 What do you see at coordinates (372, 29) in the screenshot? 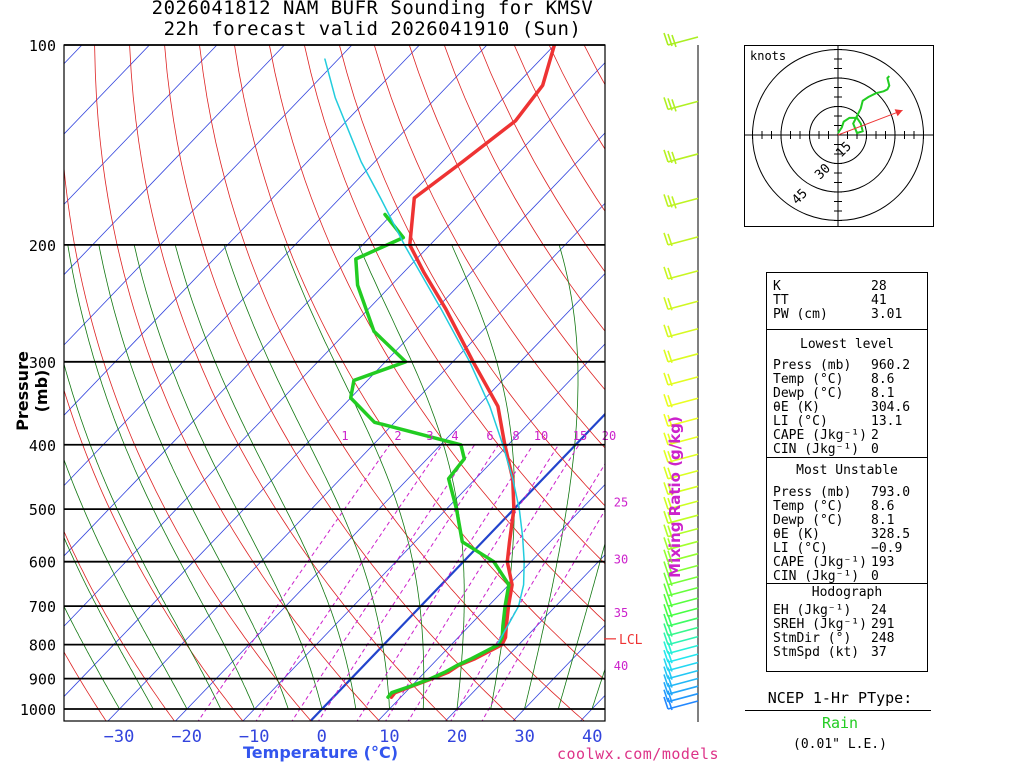
I see `chart-subtitle: 22h forecast valid 2026041910 (Sun)` at bounding box center [372, 29].